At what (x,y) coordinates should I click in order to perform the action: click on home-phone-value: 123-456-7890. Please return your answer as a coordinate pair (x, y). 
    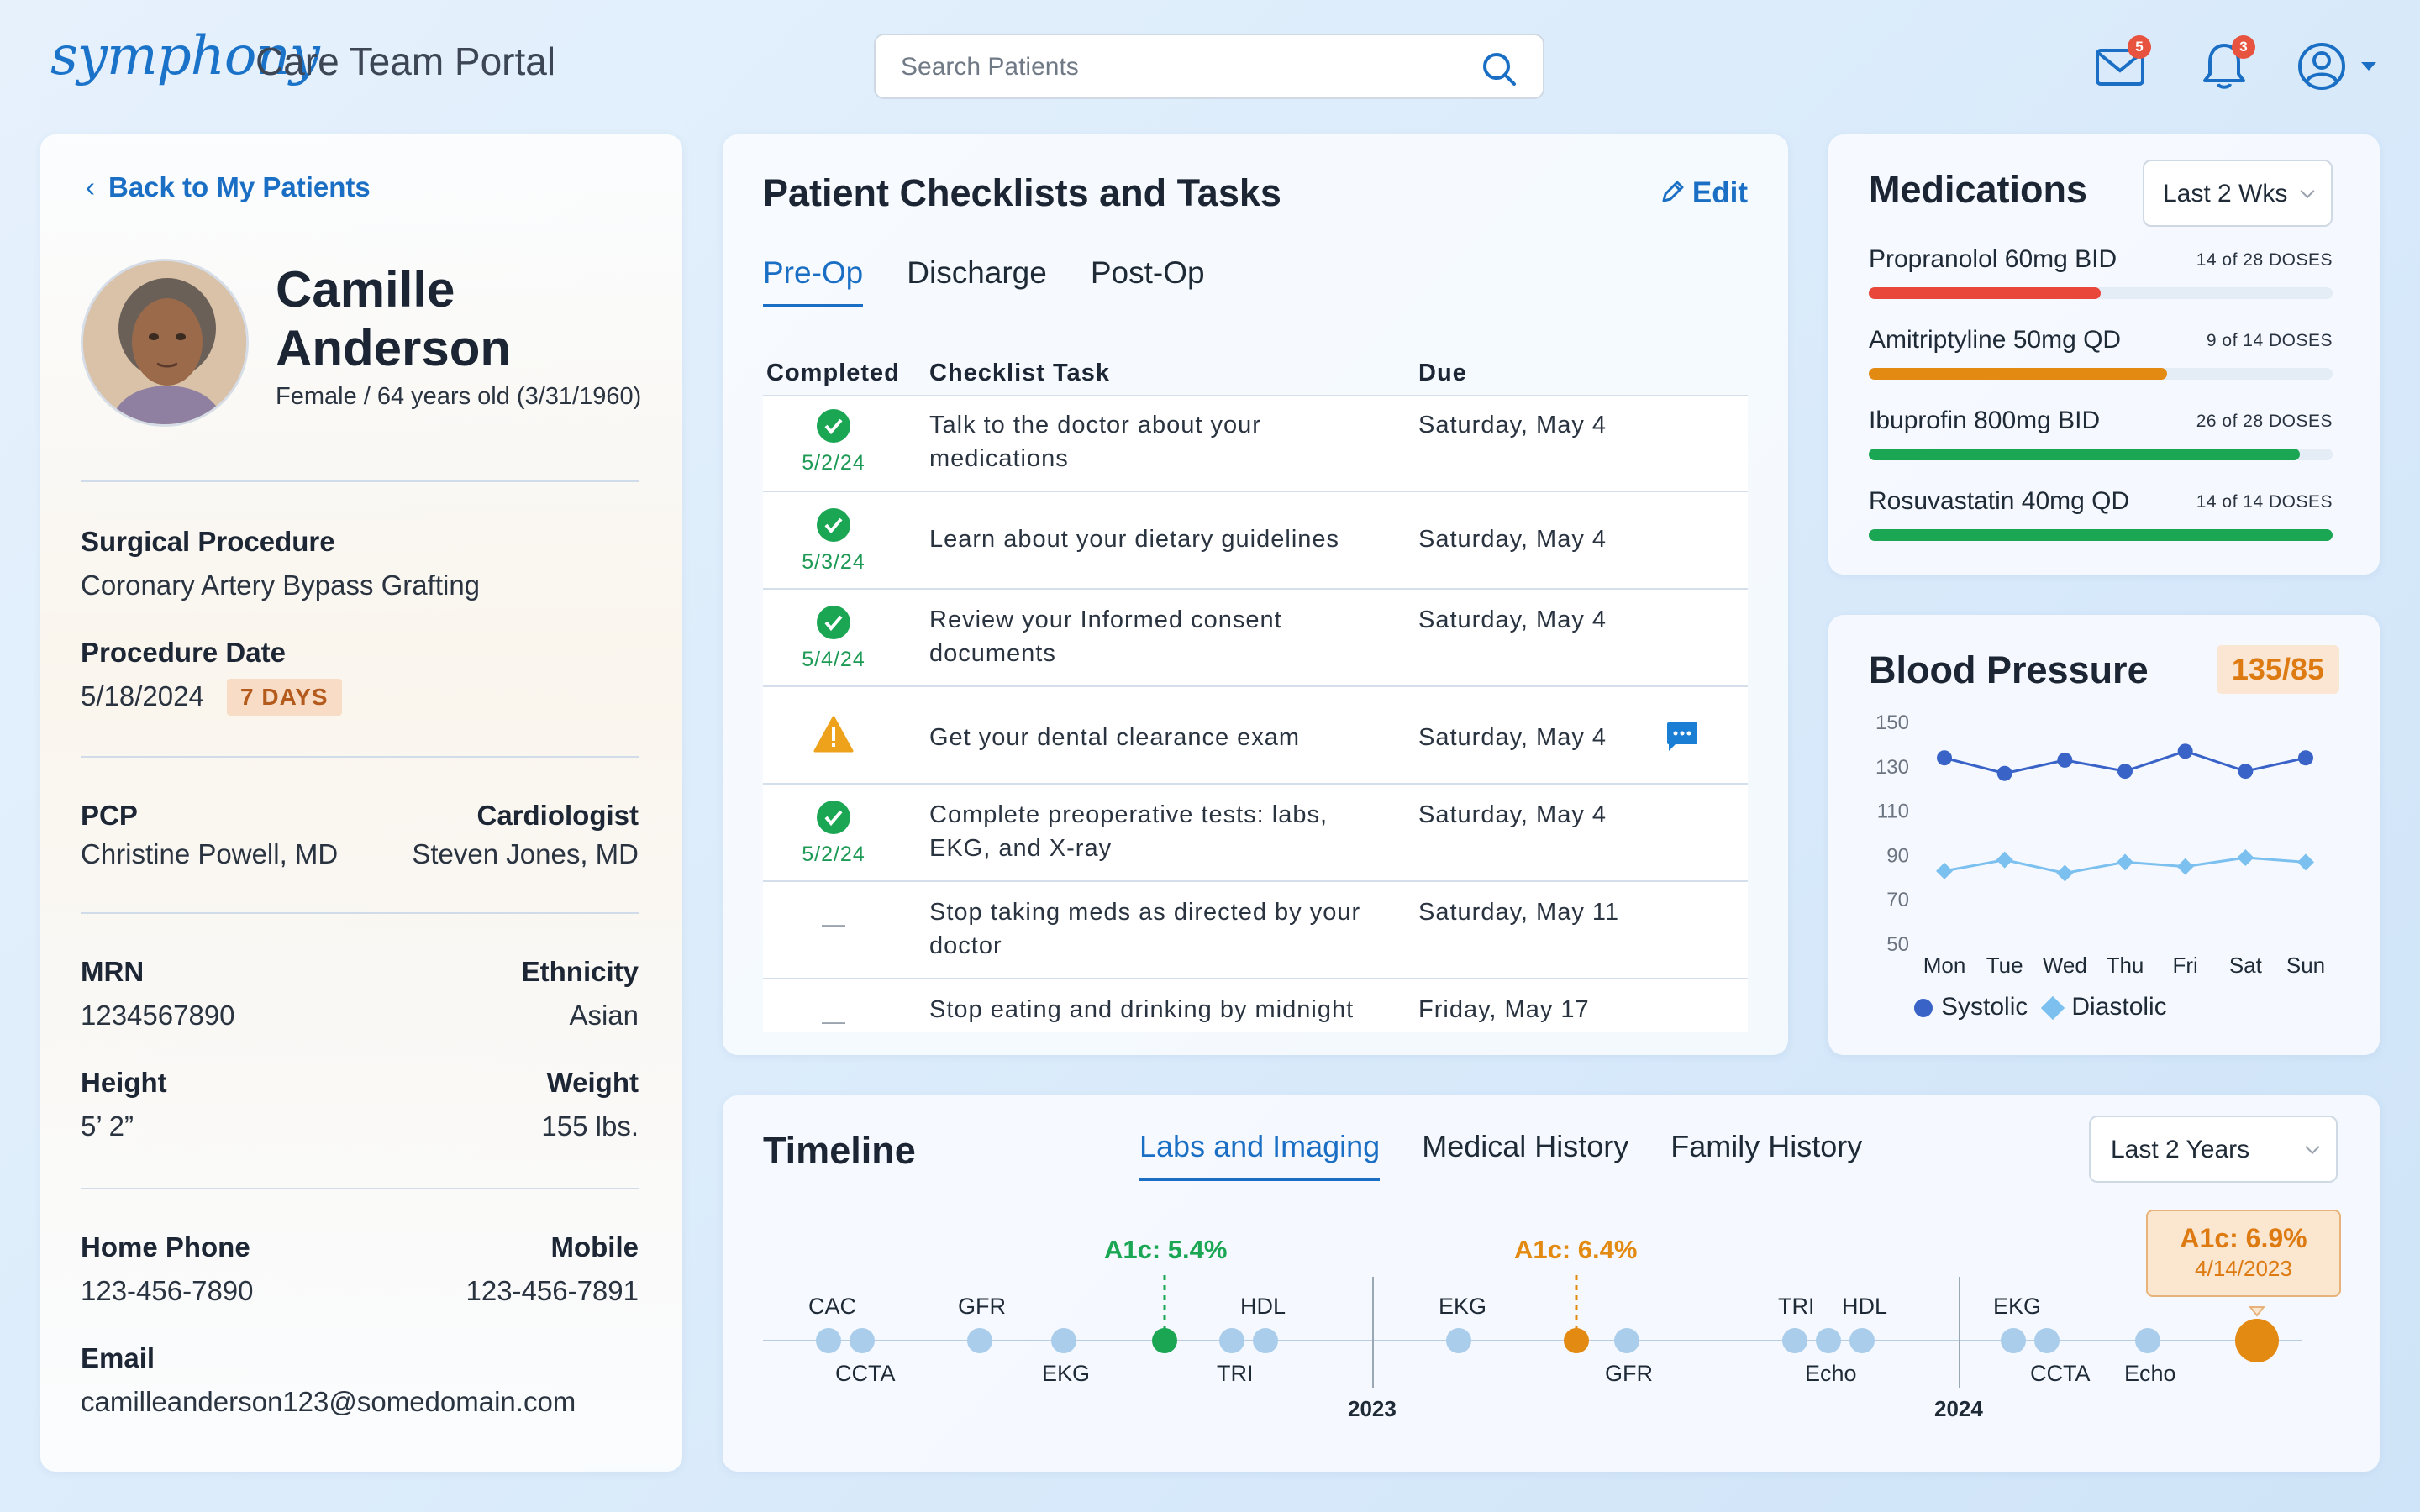
    Looking at the image, I should click on (167, 1290).